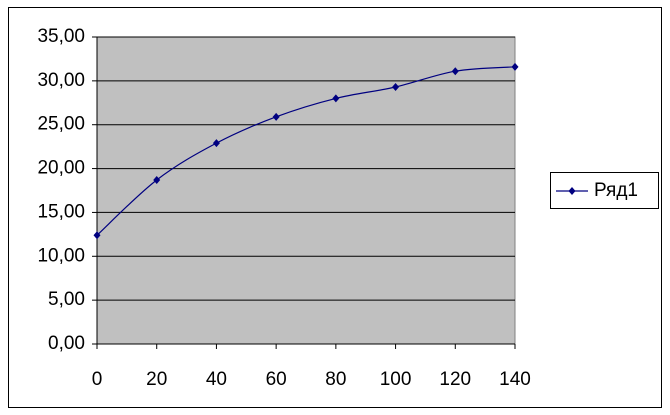 This screenshot has height=415, width=670. Describe the element at coordinates (156, 379) in the screenshot. I see `x-tick-label: 20` at that location.